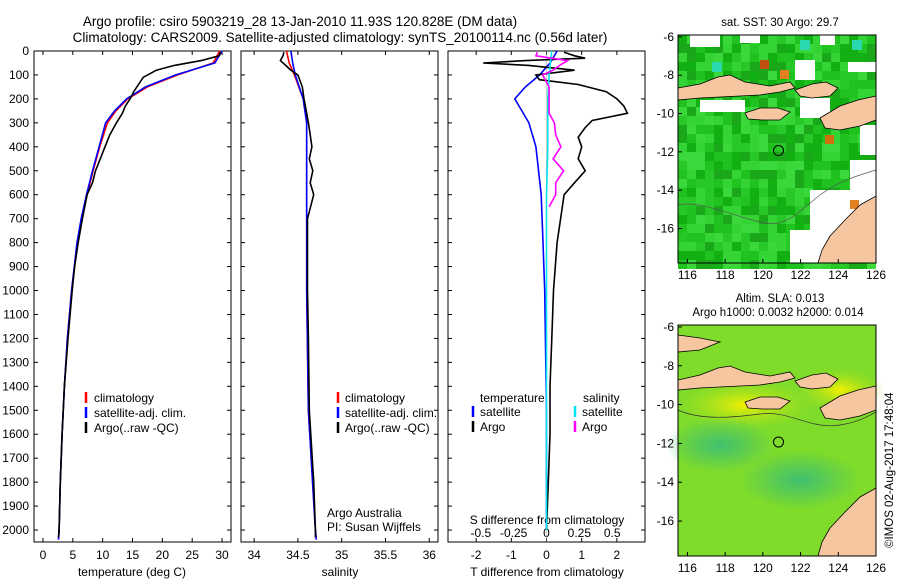 This screenshot has height=580, width=900. Describe the element at coordinates (876, 568) in the screenshot. I see `lon-tick-label: 126` at that location.